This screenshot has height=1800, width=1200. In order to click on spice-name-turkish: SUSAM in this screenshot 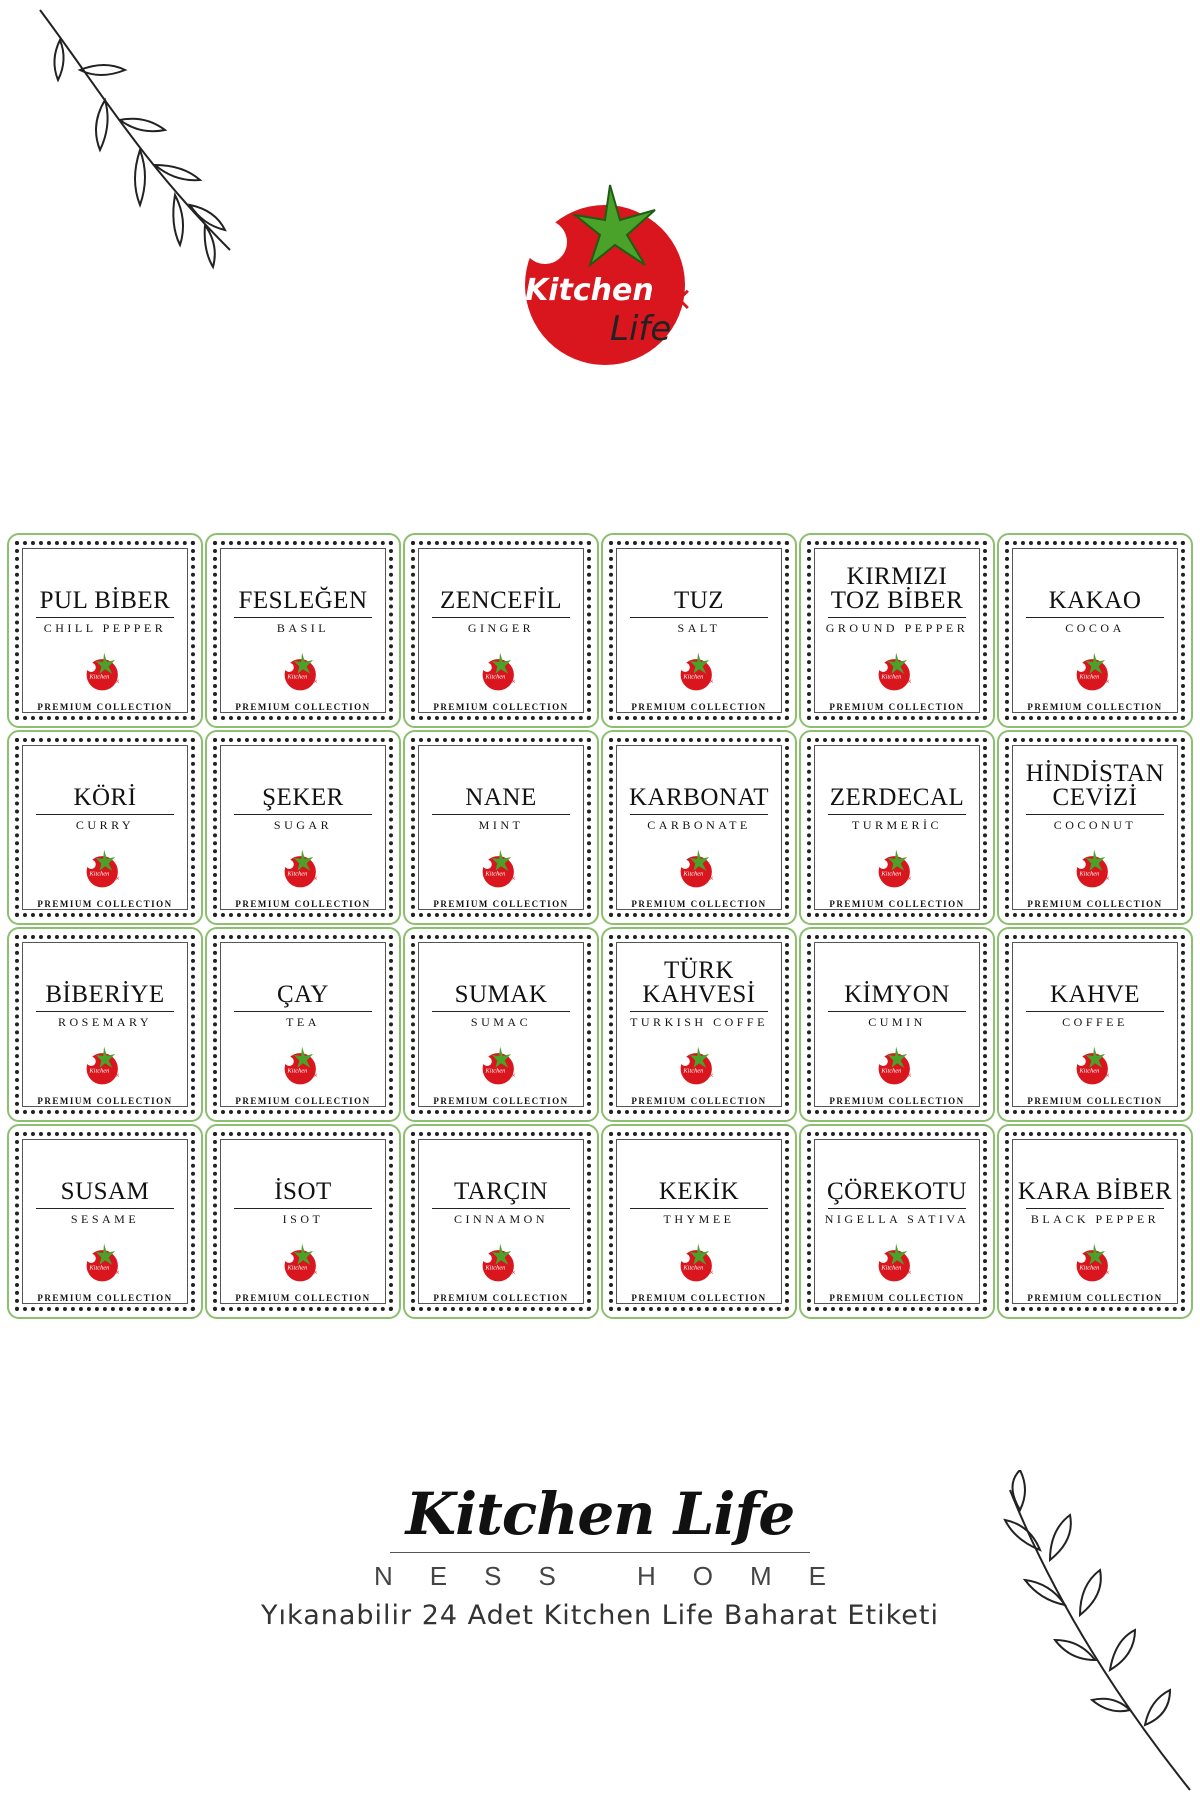, I will do `click(105, 1191)`.